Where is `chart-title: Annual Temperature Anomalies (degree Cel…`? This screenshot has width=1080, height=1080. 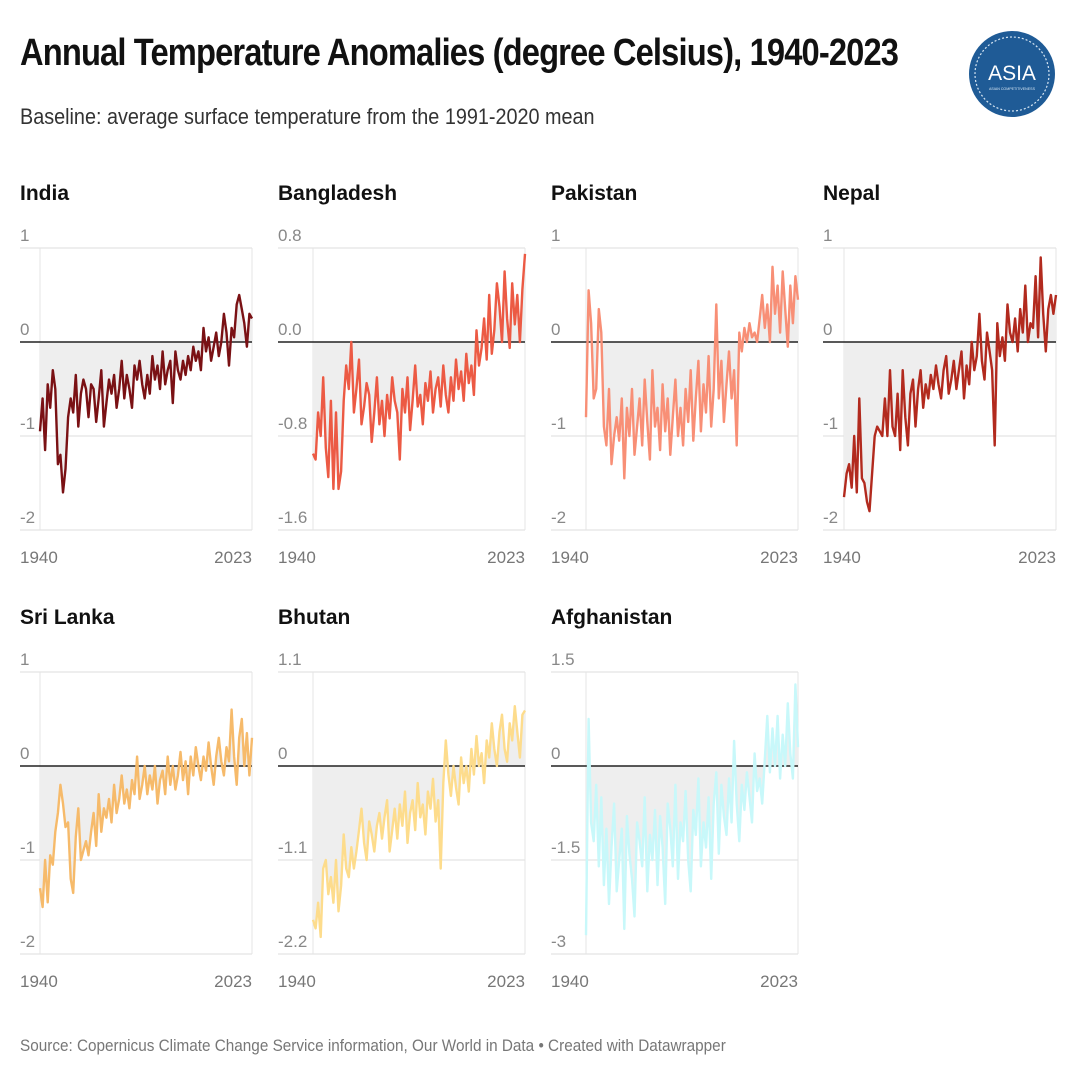 chart-title: Annual Temperature Anomalies (degree Cel… is located at coordinates (459, 53).